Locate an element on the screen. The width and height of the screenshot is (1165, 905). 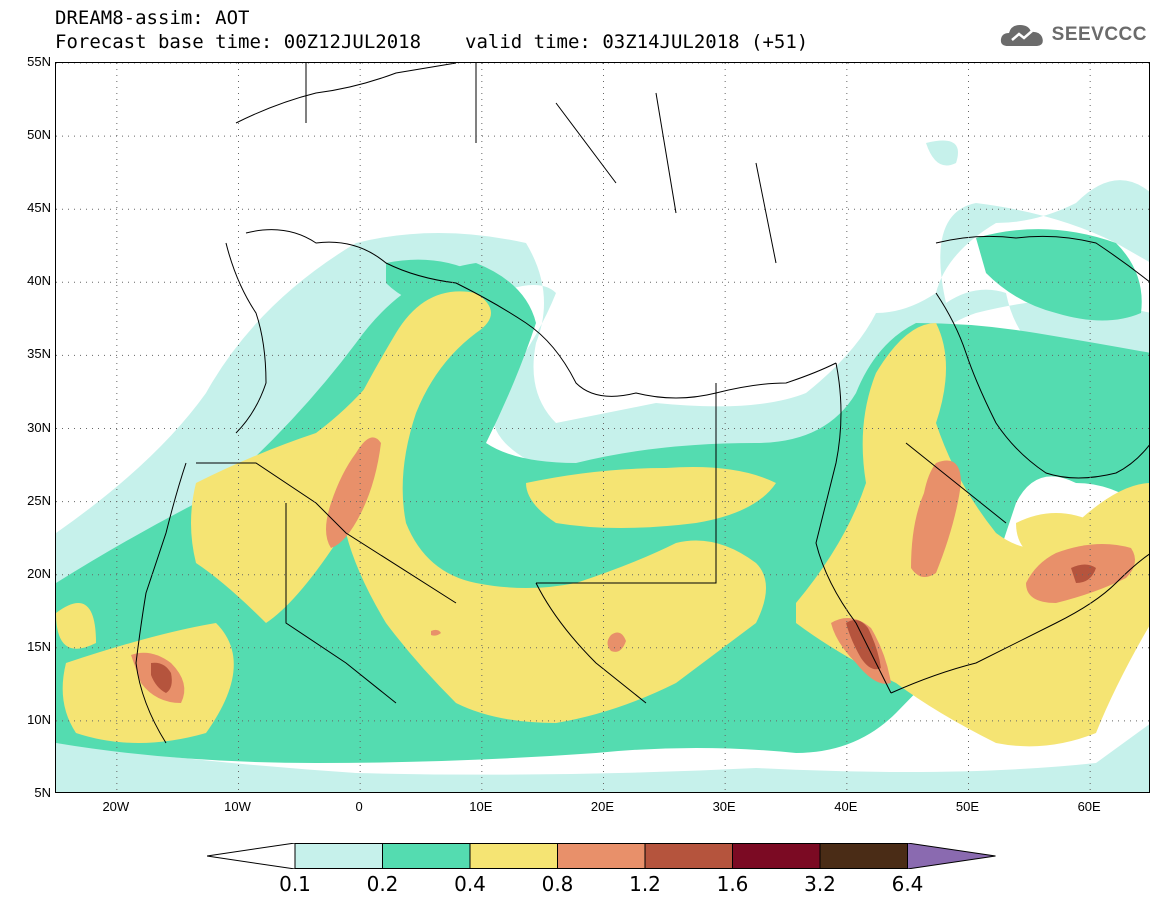
lat-tick-label: 30N is located at coordinates (39, 427).